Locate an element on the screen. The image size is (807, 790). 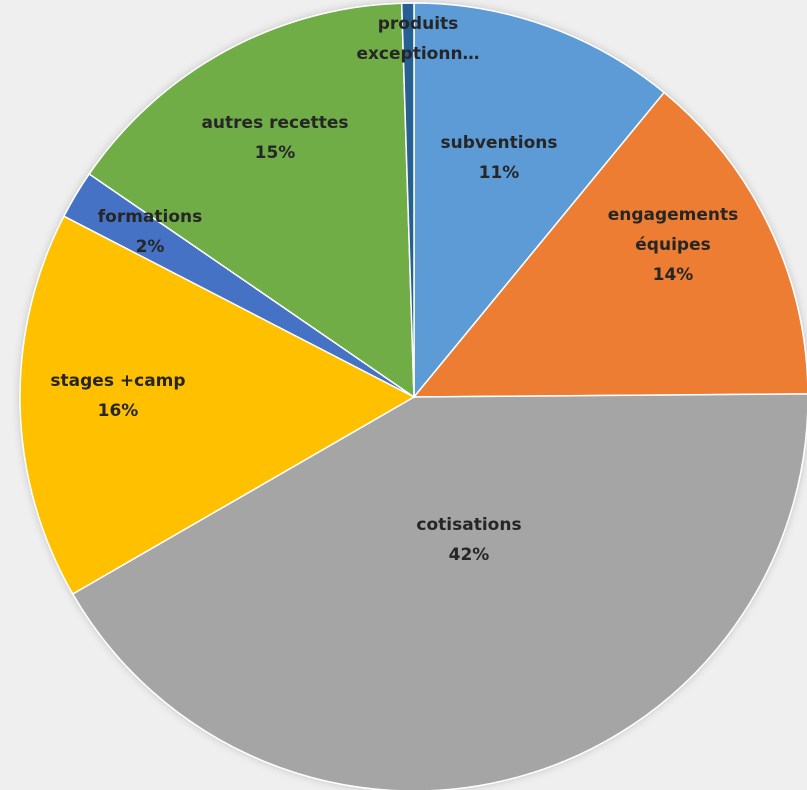
slice-label-subventions: subventions 11% is located at coordinates (499, 158).